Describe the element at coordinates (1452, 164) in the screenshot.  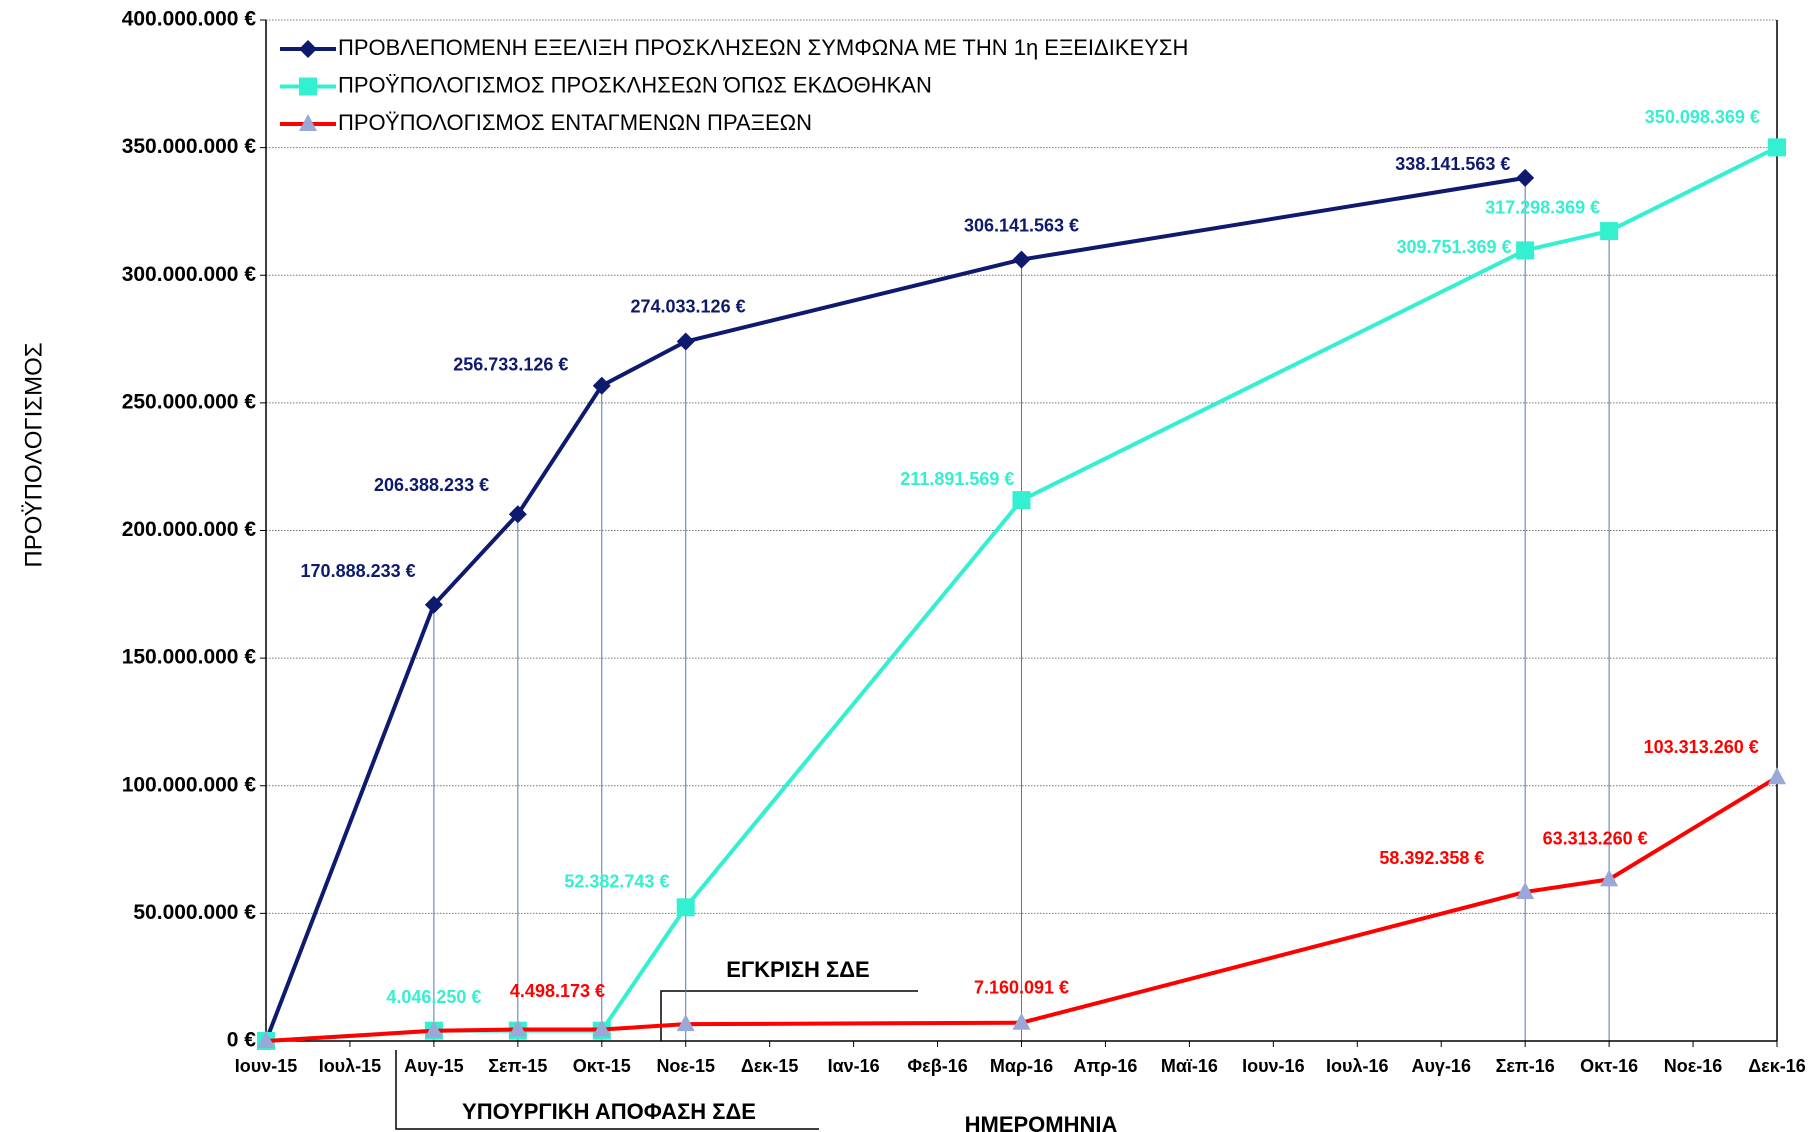
I see `data-label: 338.141.563 €` at that location.